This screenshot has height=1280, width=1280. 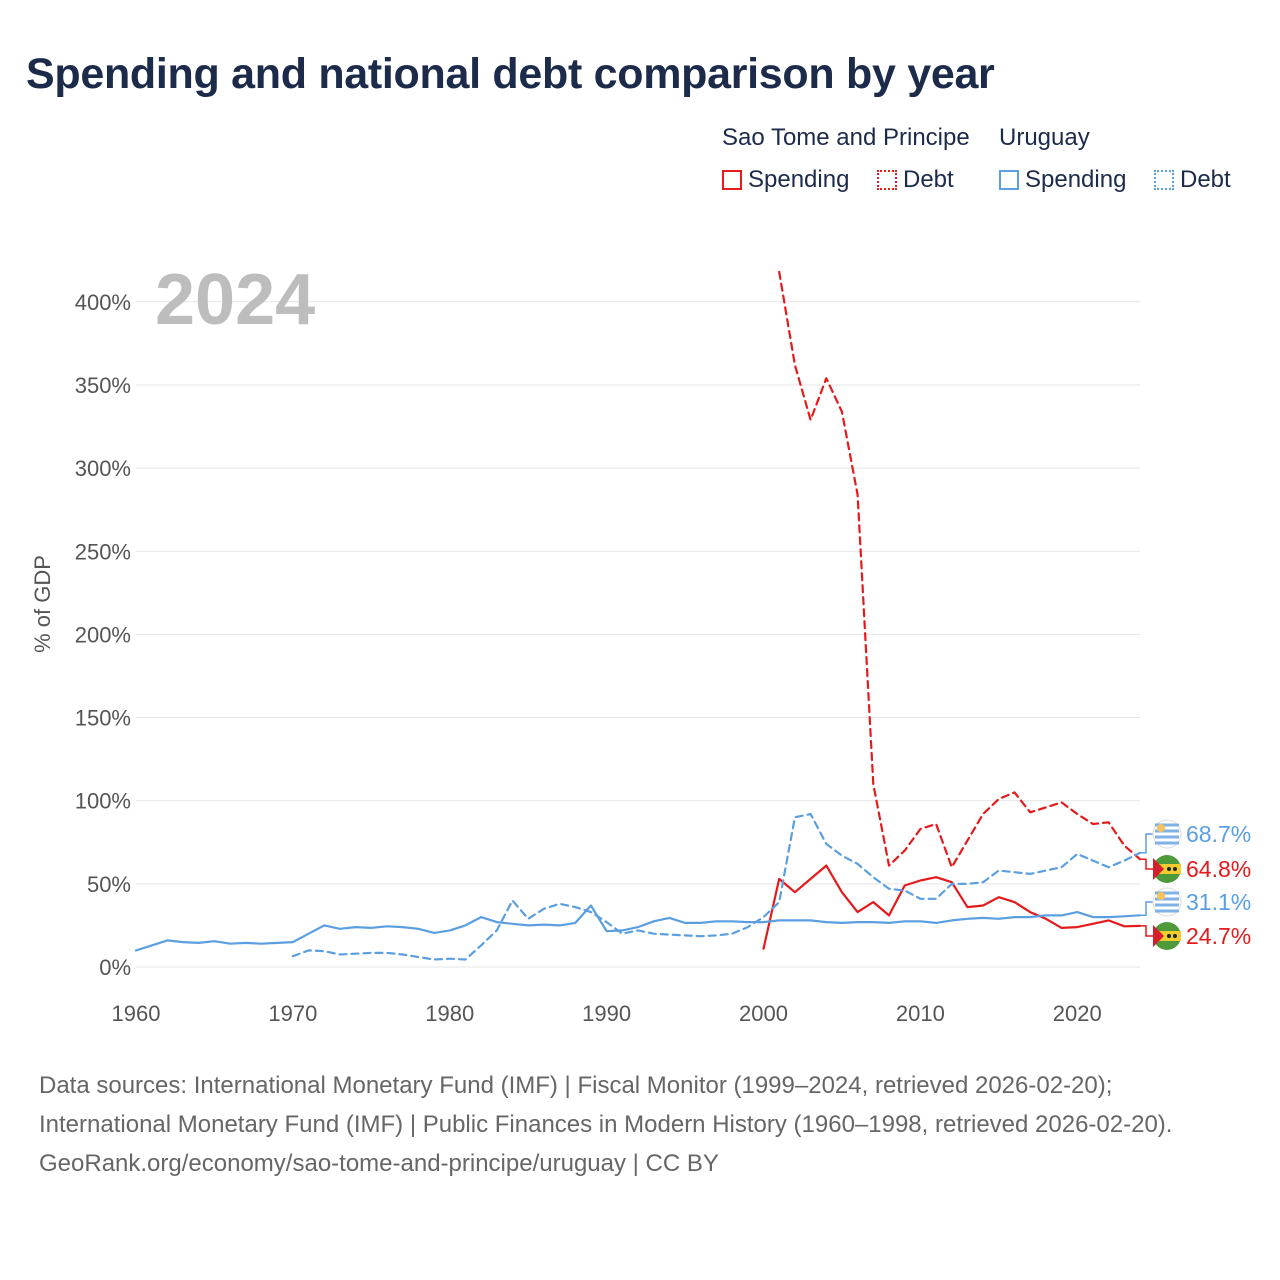 I want to click on end-label-stp_debt: 64.8%, so click(x=1195, y=869).